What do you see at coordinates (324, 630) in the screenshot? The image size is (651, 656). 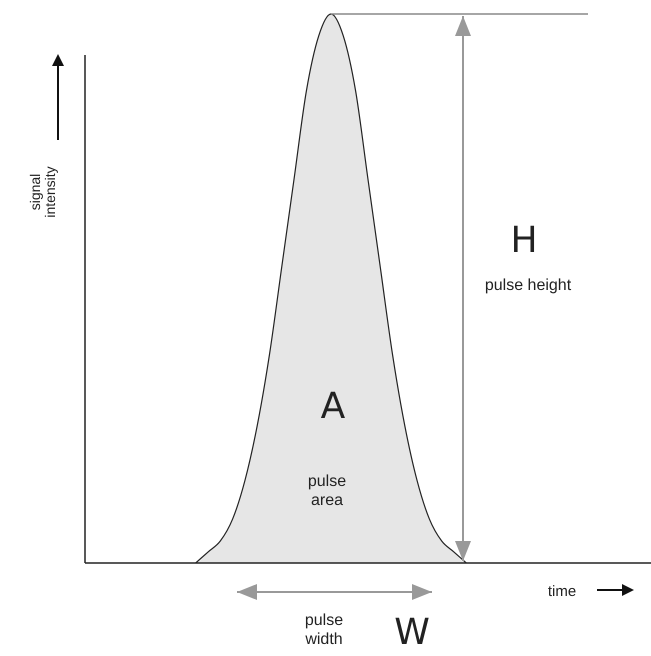 I see `text: pulse width` at bounding box center [324, 630].